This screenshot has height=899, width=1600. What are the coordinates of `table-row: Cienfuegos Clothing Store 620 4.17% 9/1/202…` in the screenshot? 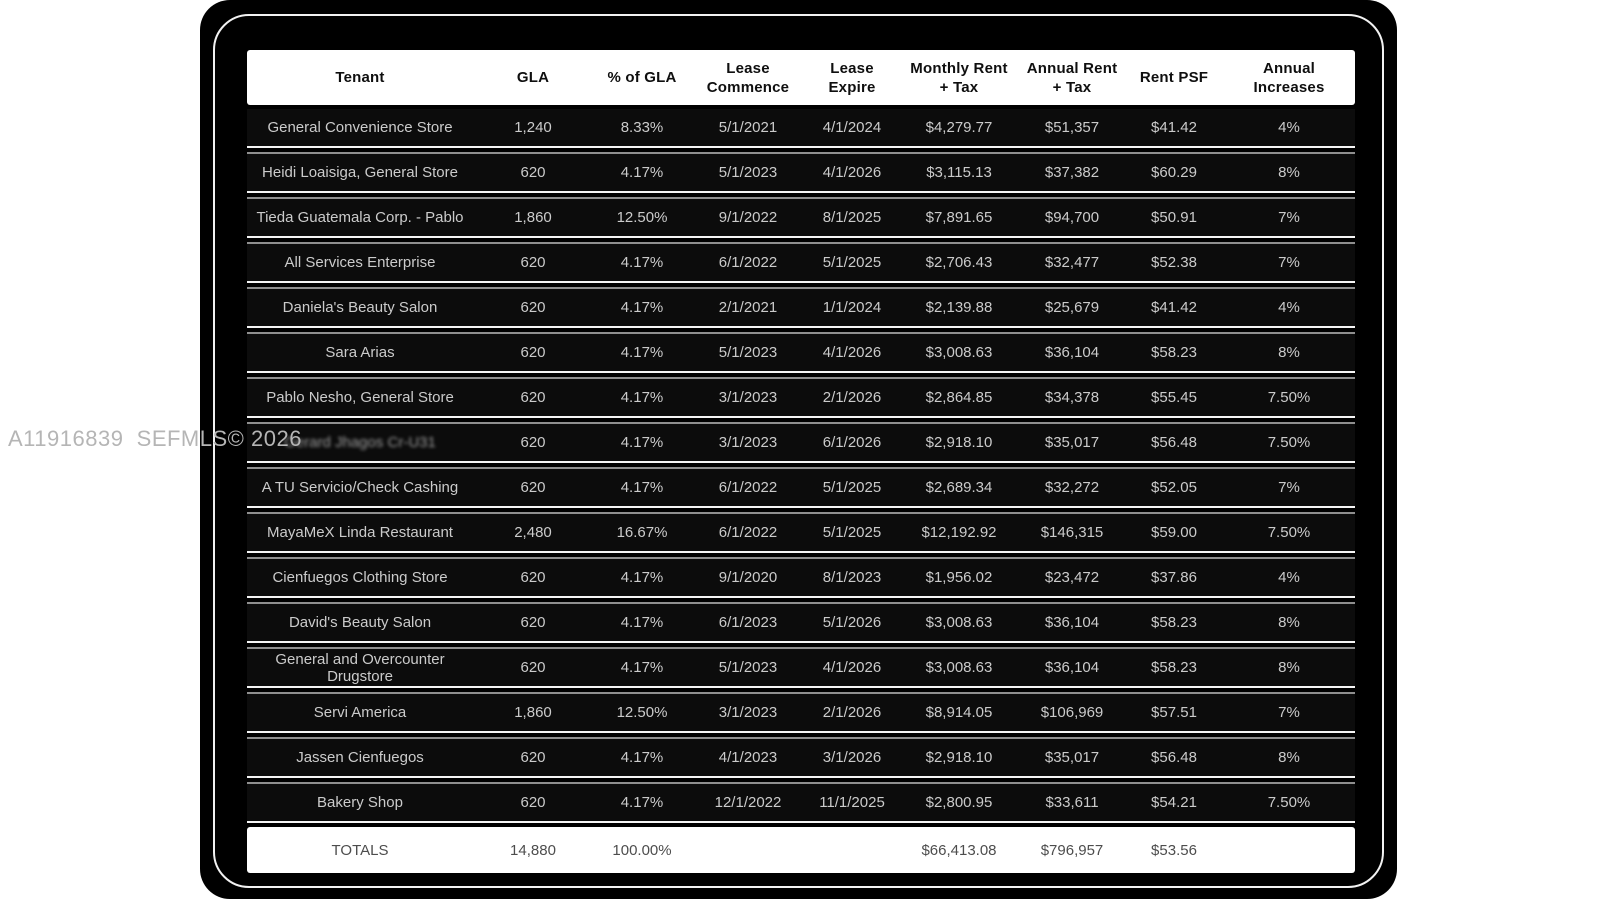 It's located at (801, 577).